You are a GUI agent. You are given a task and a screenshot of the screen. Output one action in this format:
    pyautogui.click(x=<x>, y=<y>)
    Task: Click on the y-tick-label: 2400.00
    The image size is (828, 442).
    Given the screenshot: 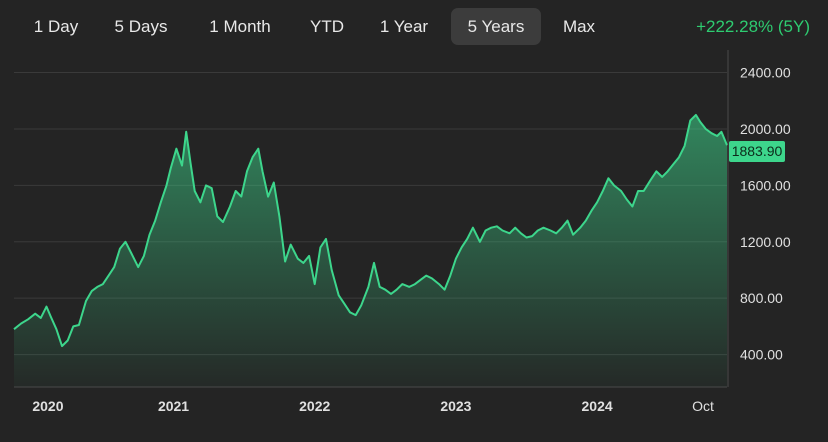 What is the action you would take?
    pyautogui.click(x=765, y=73)
    